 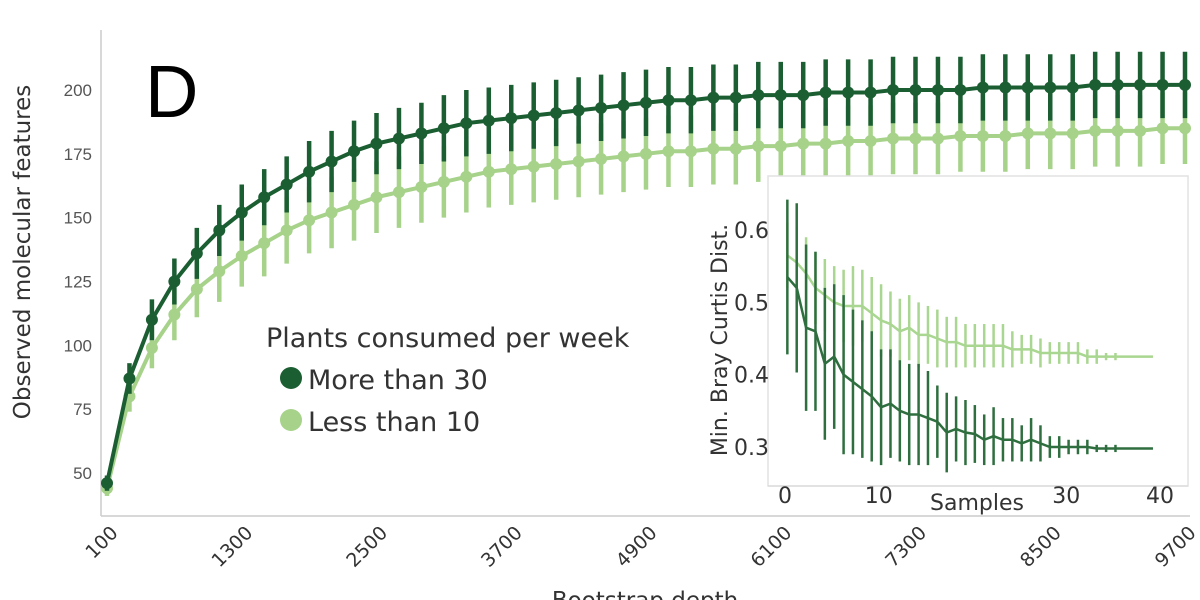 What do you see at coordinates (23, 252) in the screenshot?
I see `y-axis-label: Observed molecular features` at bounding box center [23, 252].